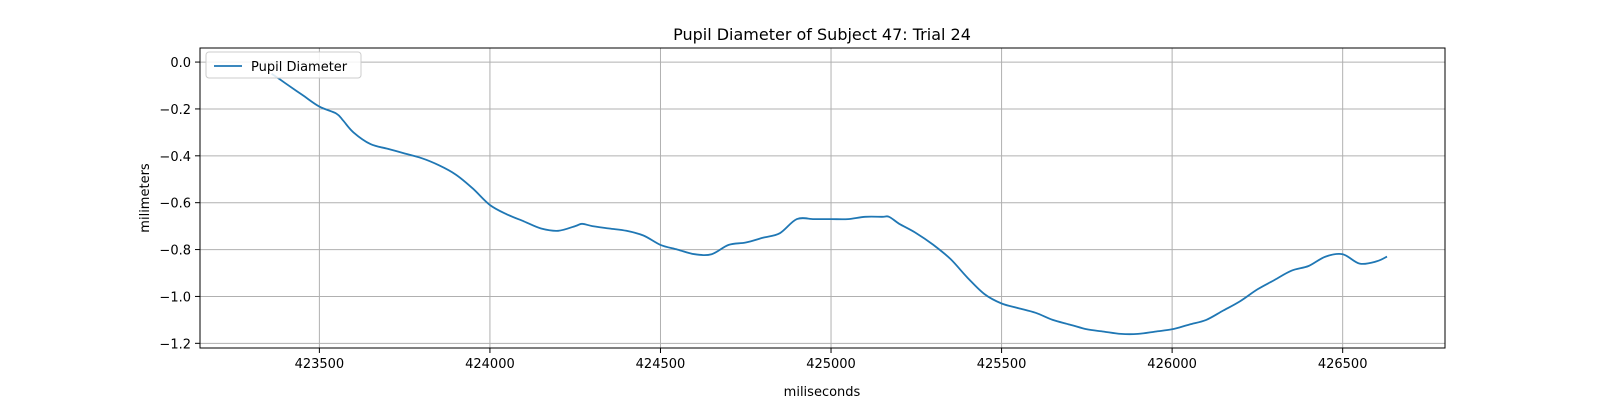  I want to click on x-tick-label: 425000, so click(831, 364).